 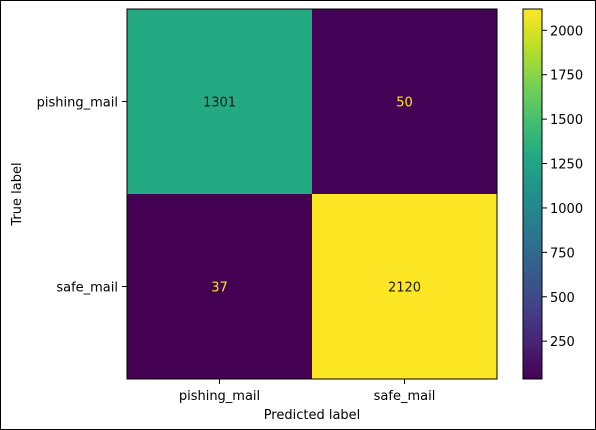 I want to click on x-tick-label: safe_mail, so click(x=405, y=396).